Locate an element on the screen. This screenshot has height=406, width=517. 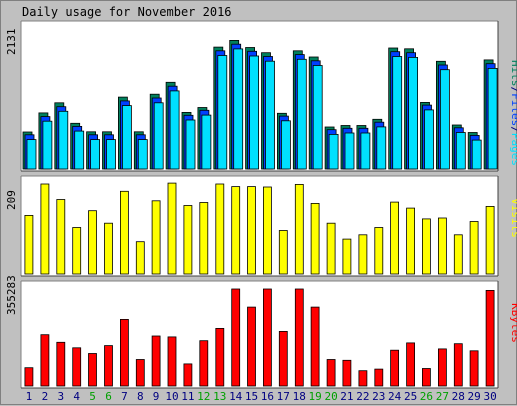
x-tick-label: 13 is located at coordinates (219, 396).